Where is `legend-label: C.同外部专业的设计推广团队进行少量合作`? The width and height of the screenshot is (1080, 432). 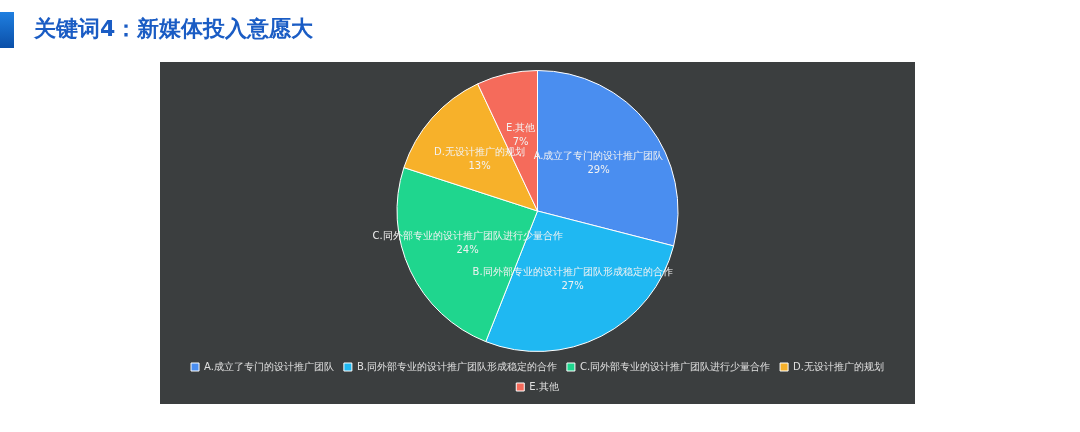
legend-label: C.同外部专业的设计推广团队进行少量合作 is located at coordinates (675, 366).